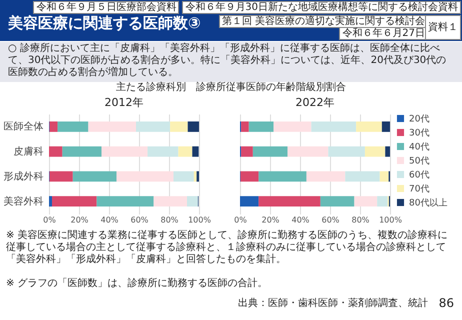 Image resolution: width=462 pixels, height=320 pixels. I want to click on legend-label: 50代, so click(419, 161).